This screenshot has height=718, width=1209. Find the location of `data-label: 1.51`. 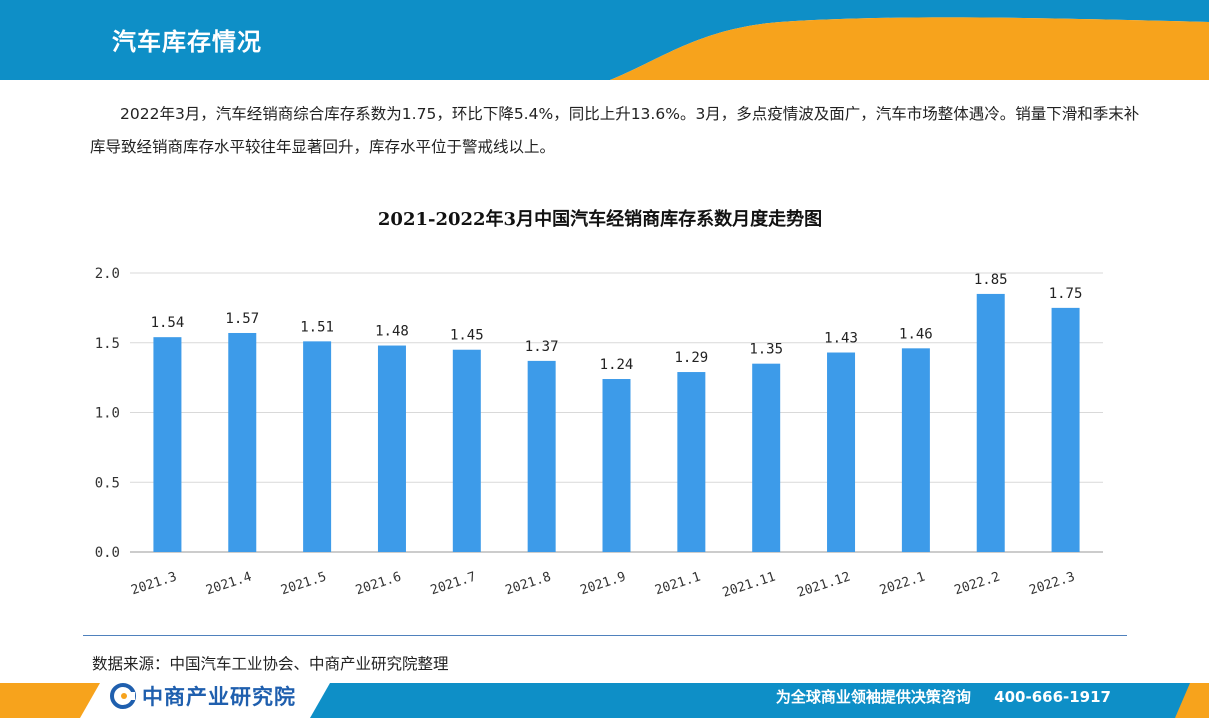

data-label: 1.51 is located at coordinates (317, 327).